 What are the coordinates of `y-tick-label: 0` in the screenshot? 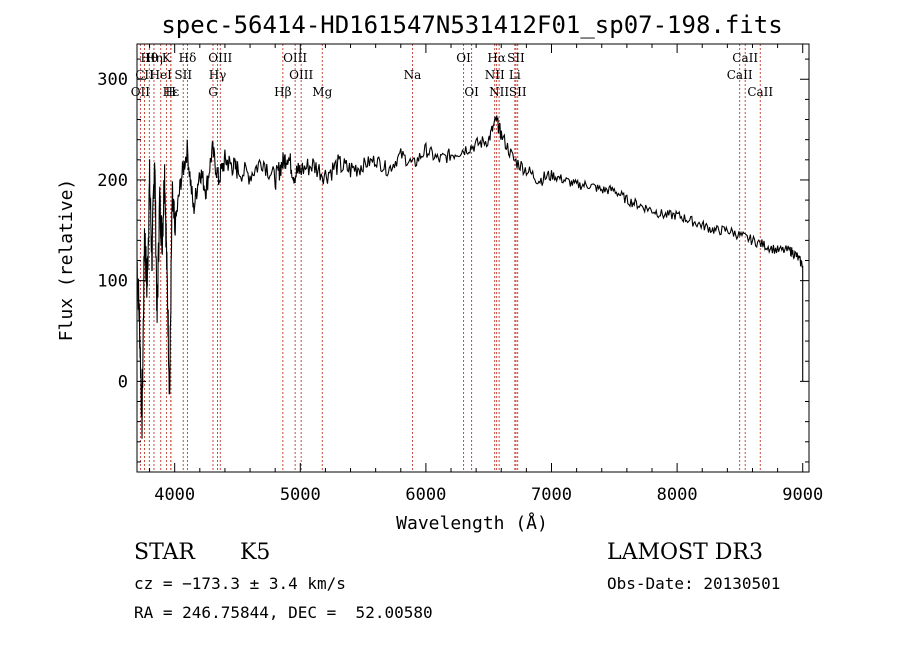 It's located at (123, 382).